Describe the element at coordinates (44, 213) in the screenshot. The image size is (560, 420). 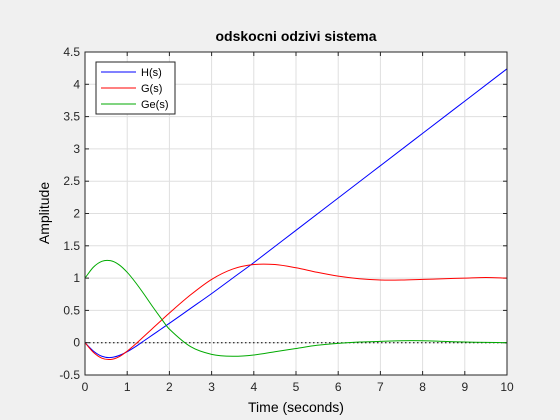
I see `y-axis-label: Amplitude` at that location.